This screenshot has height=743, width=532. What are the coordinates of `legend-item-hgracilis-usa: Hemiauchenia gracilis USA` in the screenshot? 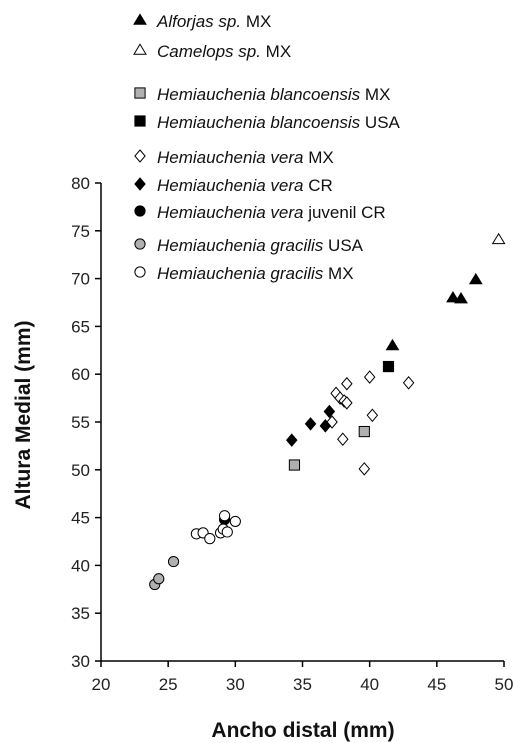 It's located at (249, 245).